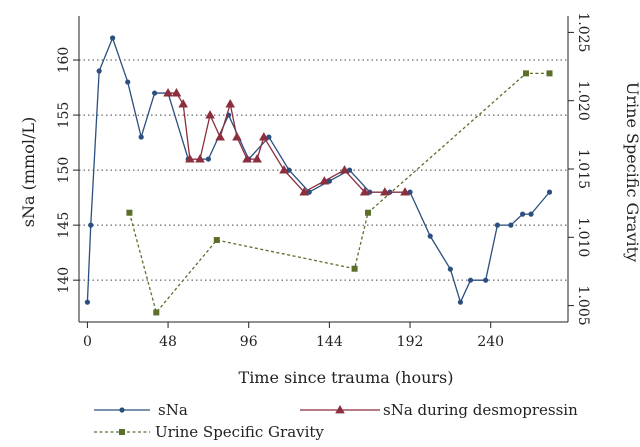 This screenshot has width=640, height=447. Describe the element at coordinates (631, 172) in the screenshot. I see `y2-axis-title: Urine Specific Gravity` at that location.